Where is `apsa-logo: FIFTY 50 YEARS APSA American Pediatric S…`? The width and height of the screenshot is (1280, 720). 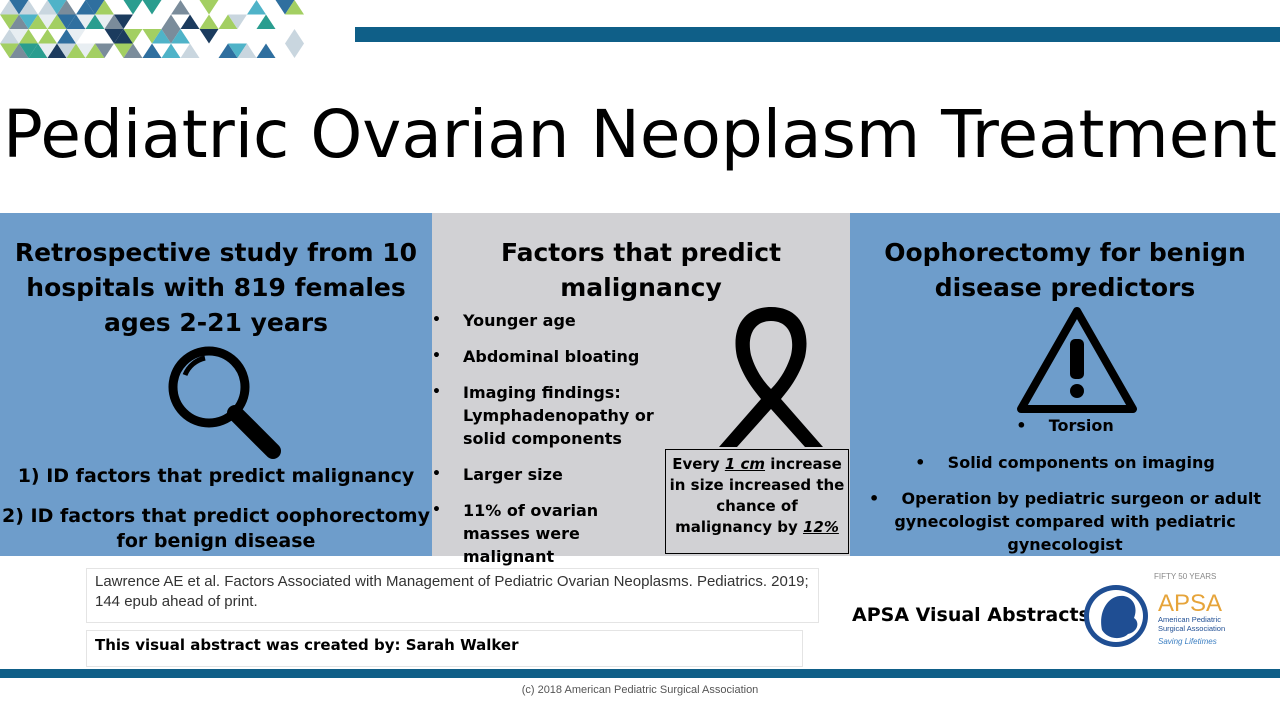
apsa-logo: FIFTY 50 YEARS APSA American Pediatric S… is located at coordinates (1154, 609).